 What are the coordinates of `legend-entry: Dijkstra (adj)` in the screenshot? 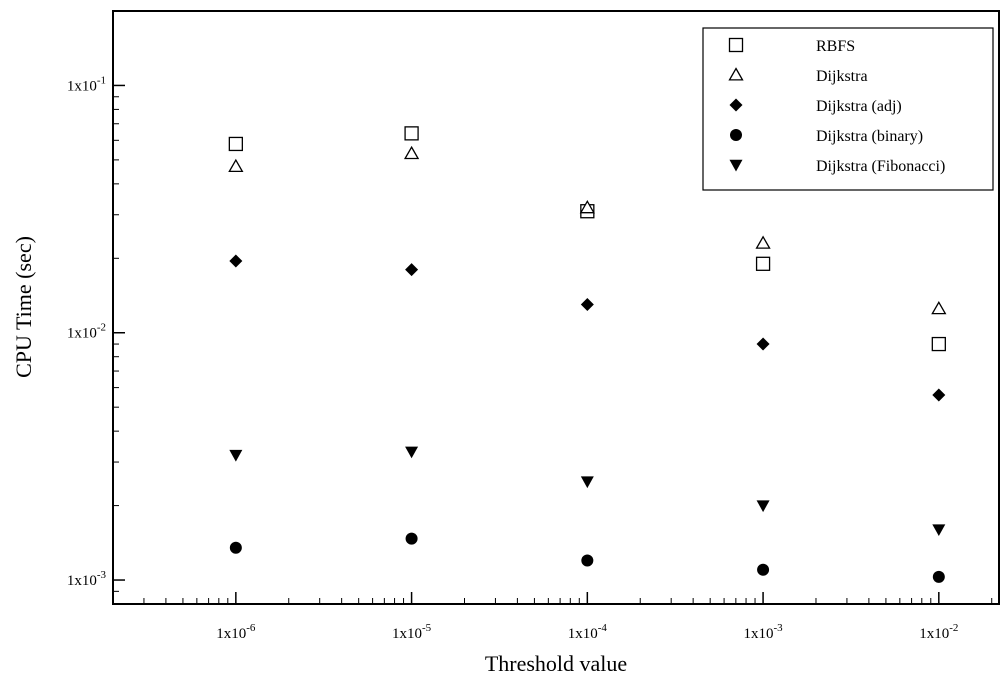 It's located at (859, 106).